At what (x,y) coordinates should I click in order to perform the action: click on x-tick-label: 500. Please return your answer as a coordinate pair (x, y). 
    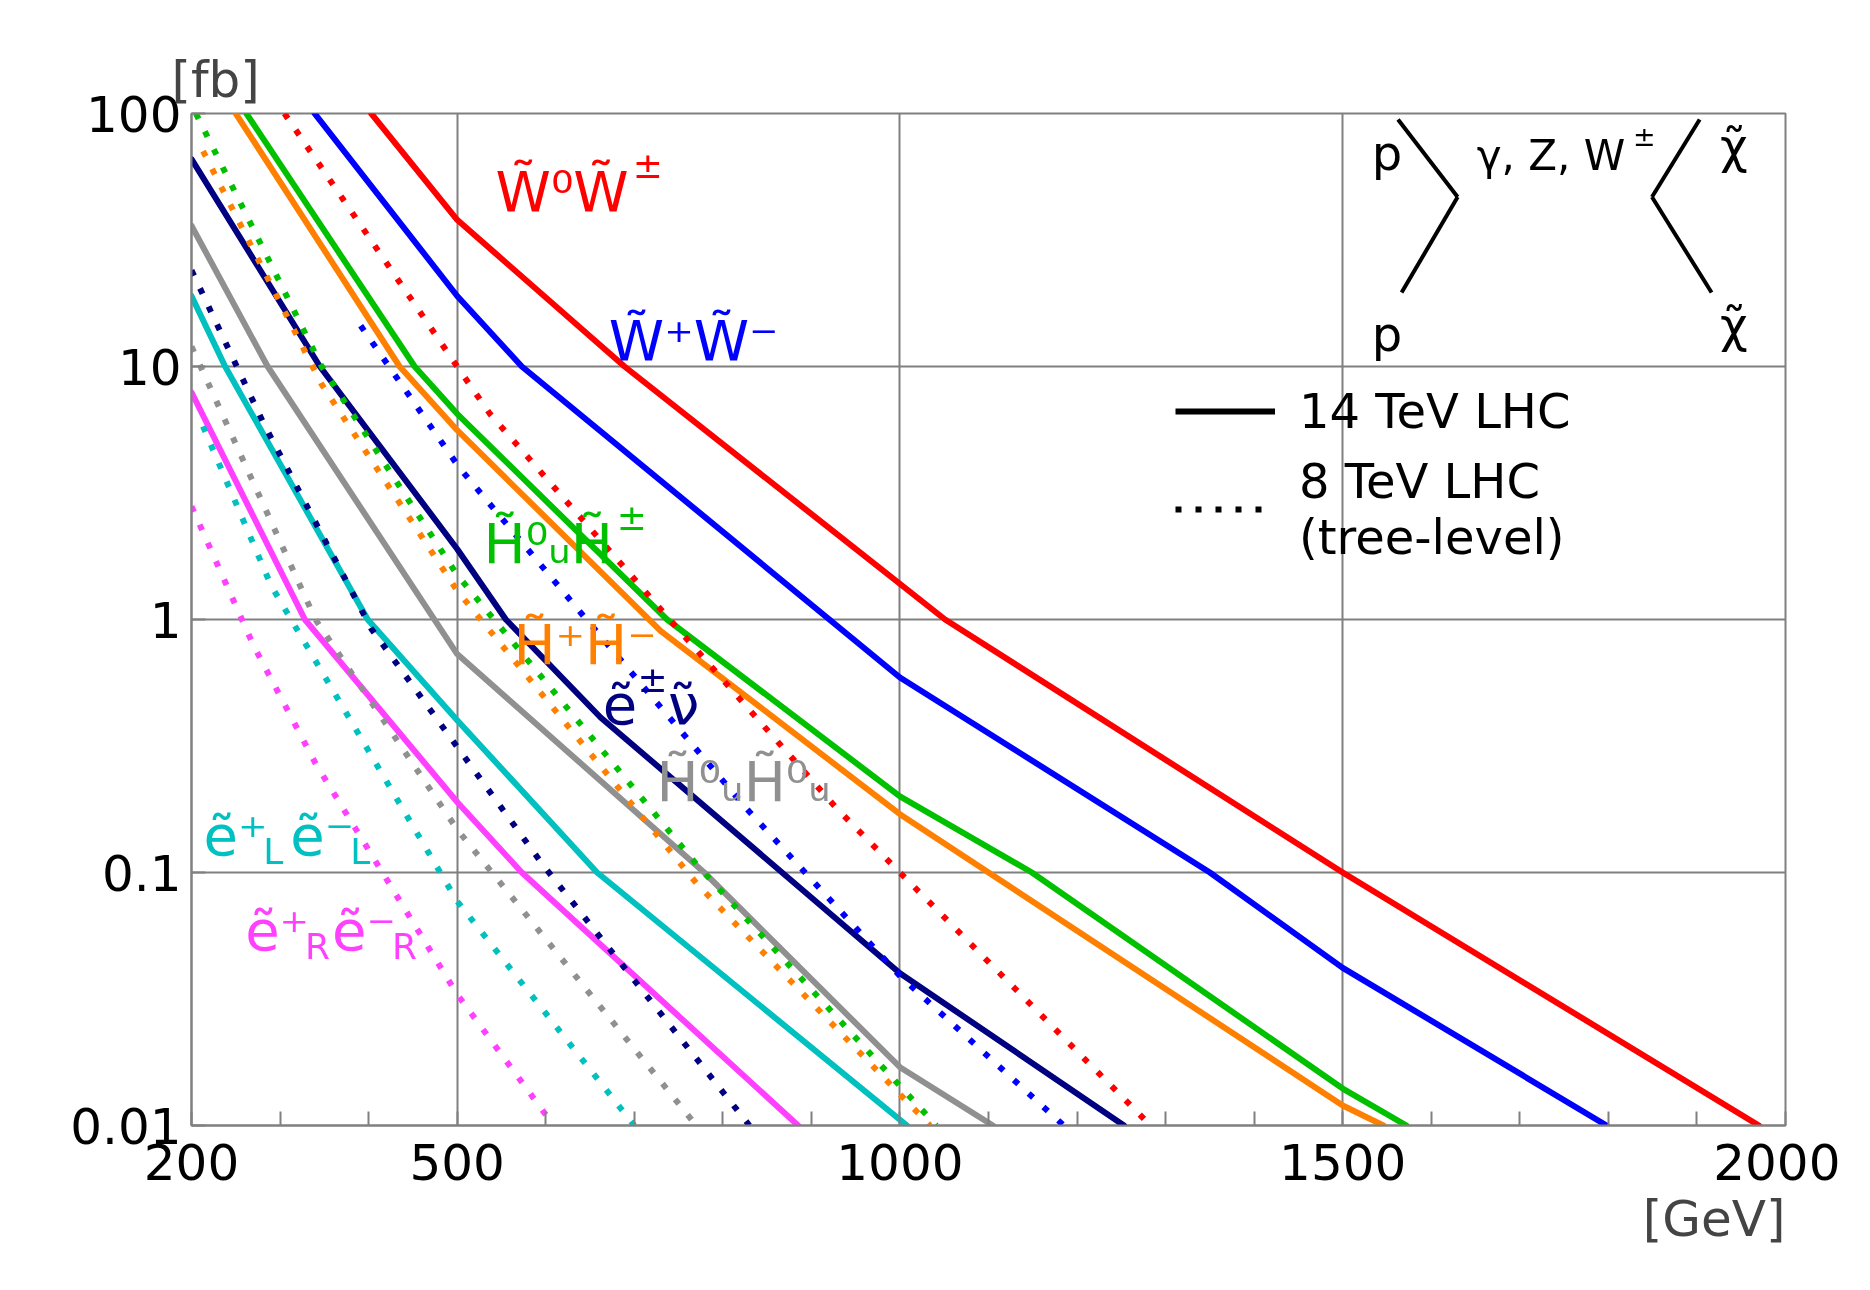
    Looking at the image, I should click on (457, 1162).